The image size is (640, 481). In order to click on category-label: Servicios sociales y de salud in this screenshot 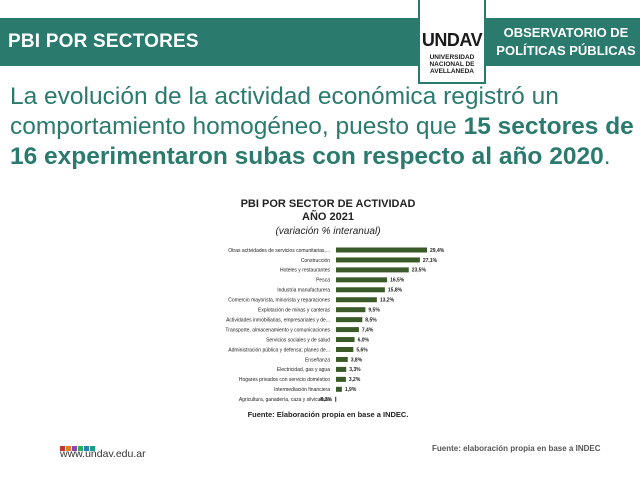, I will do `click(298, 340)`.